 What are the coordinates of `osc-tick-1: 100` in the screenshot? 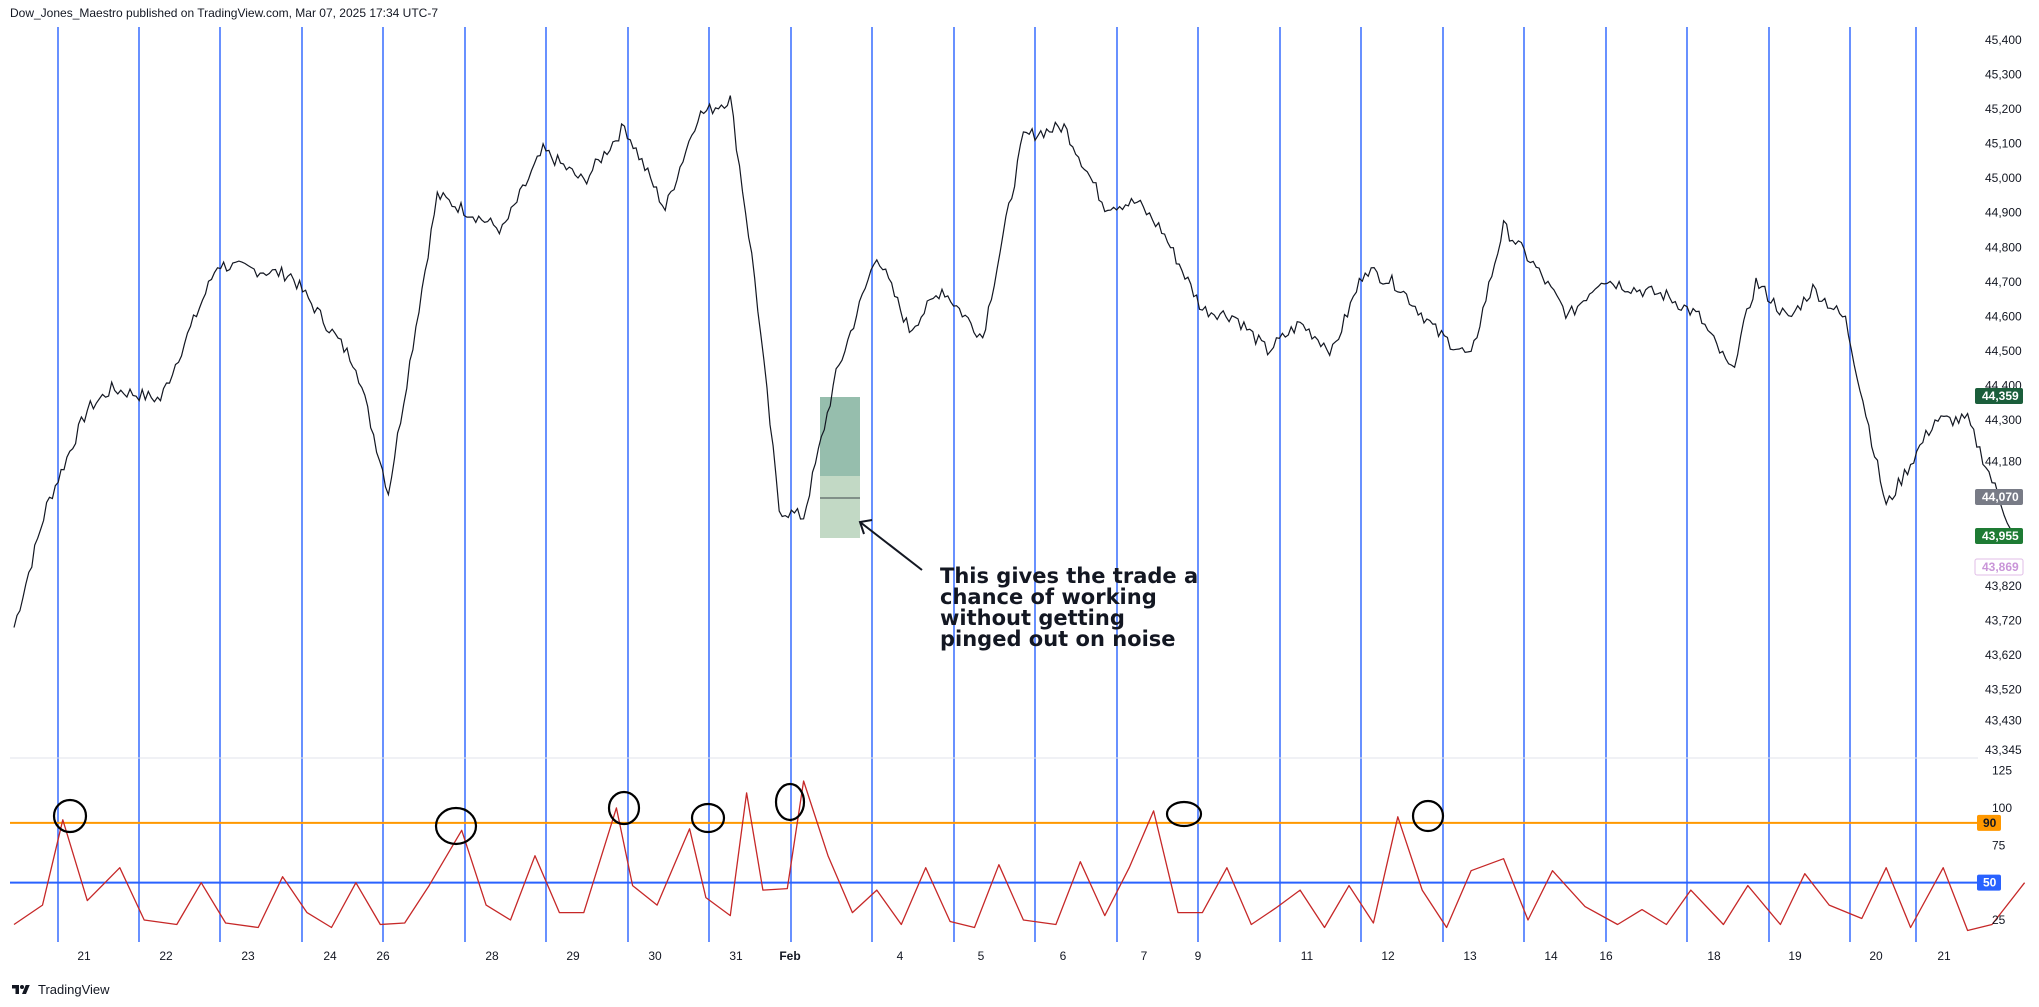 It's located at (2002, 808).